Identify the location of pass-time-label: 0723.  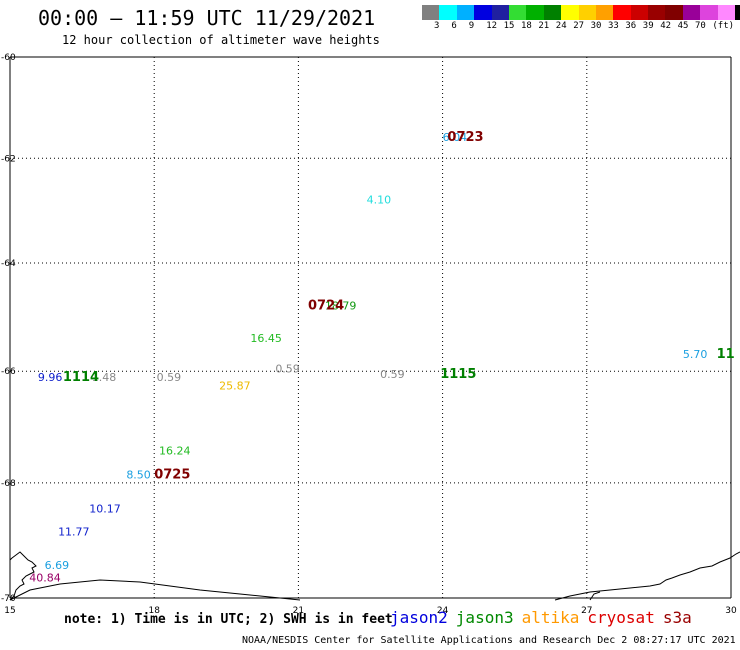
(465, 137).